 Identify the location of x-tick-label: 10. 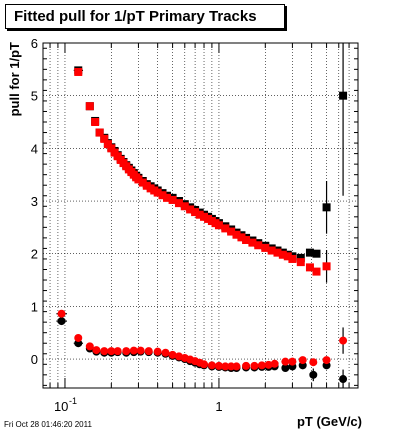
(61, 406).